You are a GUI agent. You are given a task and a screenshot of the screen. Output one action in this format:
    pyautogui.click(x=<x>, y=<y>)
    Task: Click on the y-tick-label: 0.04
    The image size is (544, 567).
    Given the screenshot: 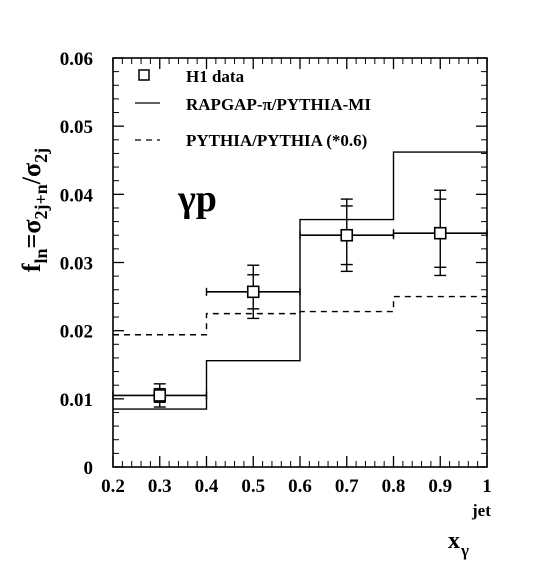 What is the action you would take?
    pyautogui.click(x=77, y=195)
    